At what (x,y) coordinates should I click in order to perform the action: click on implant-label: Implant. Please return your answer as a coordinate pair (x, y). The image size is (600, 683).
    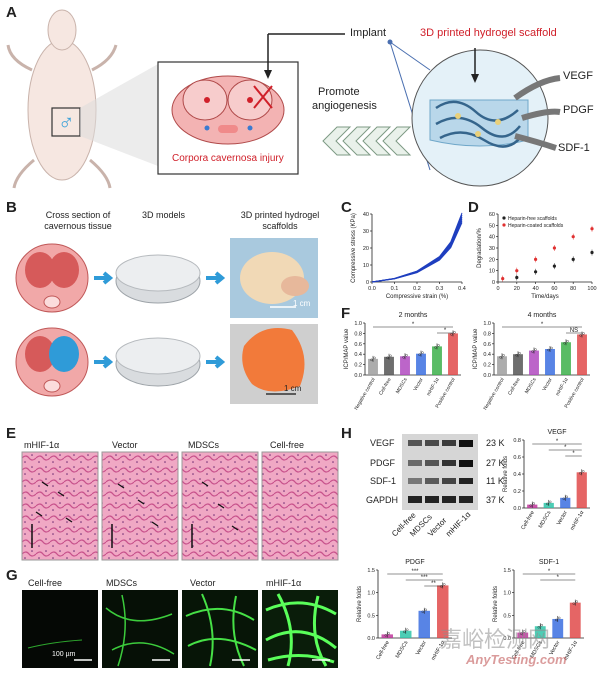
    Looking at the image, I should click on (368, 33).